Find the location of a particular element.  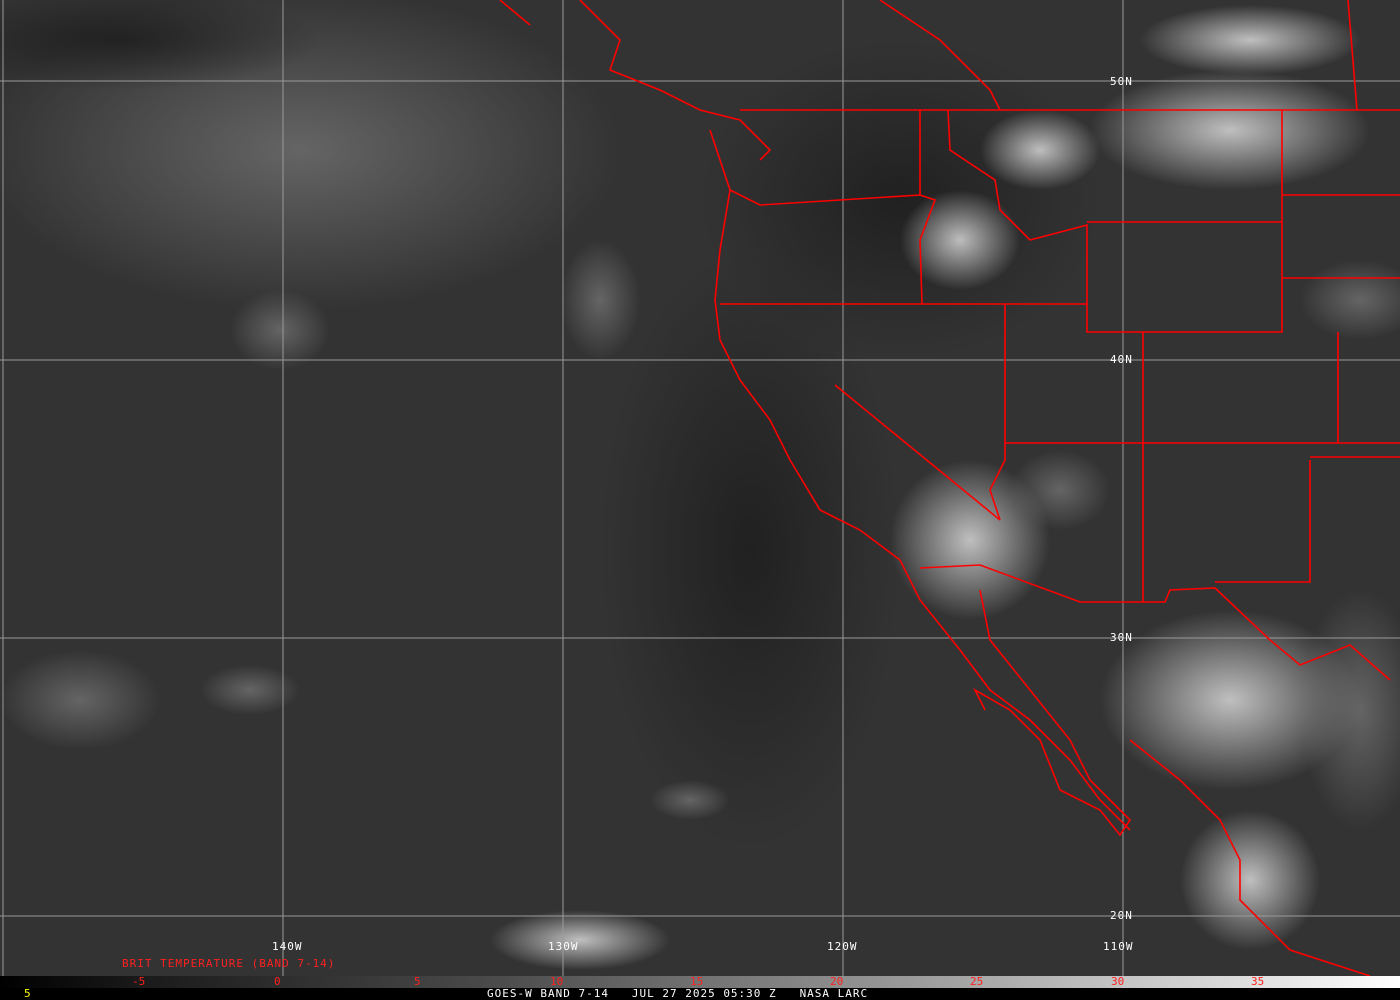

corner-value: 5 is located at coordinates (27, 993).